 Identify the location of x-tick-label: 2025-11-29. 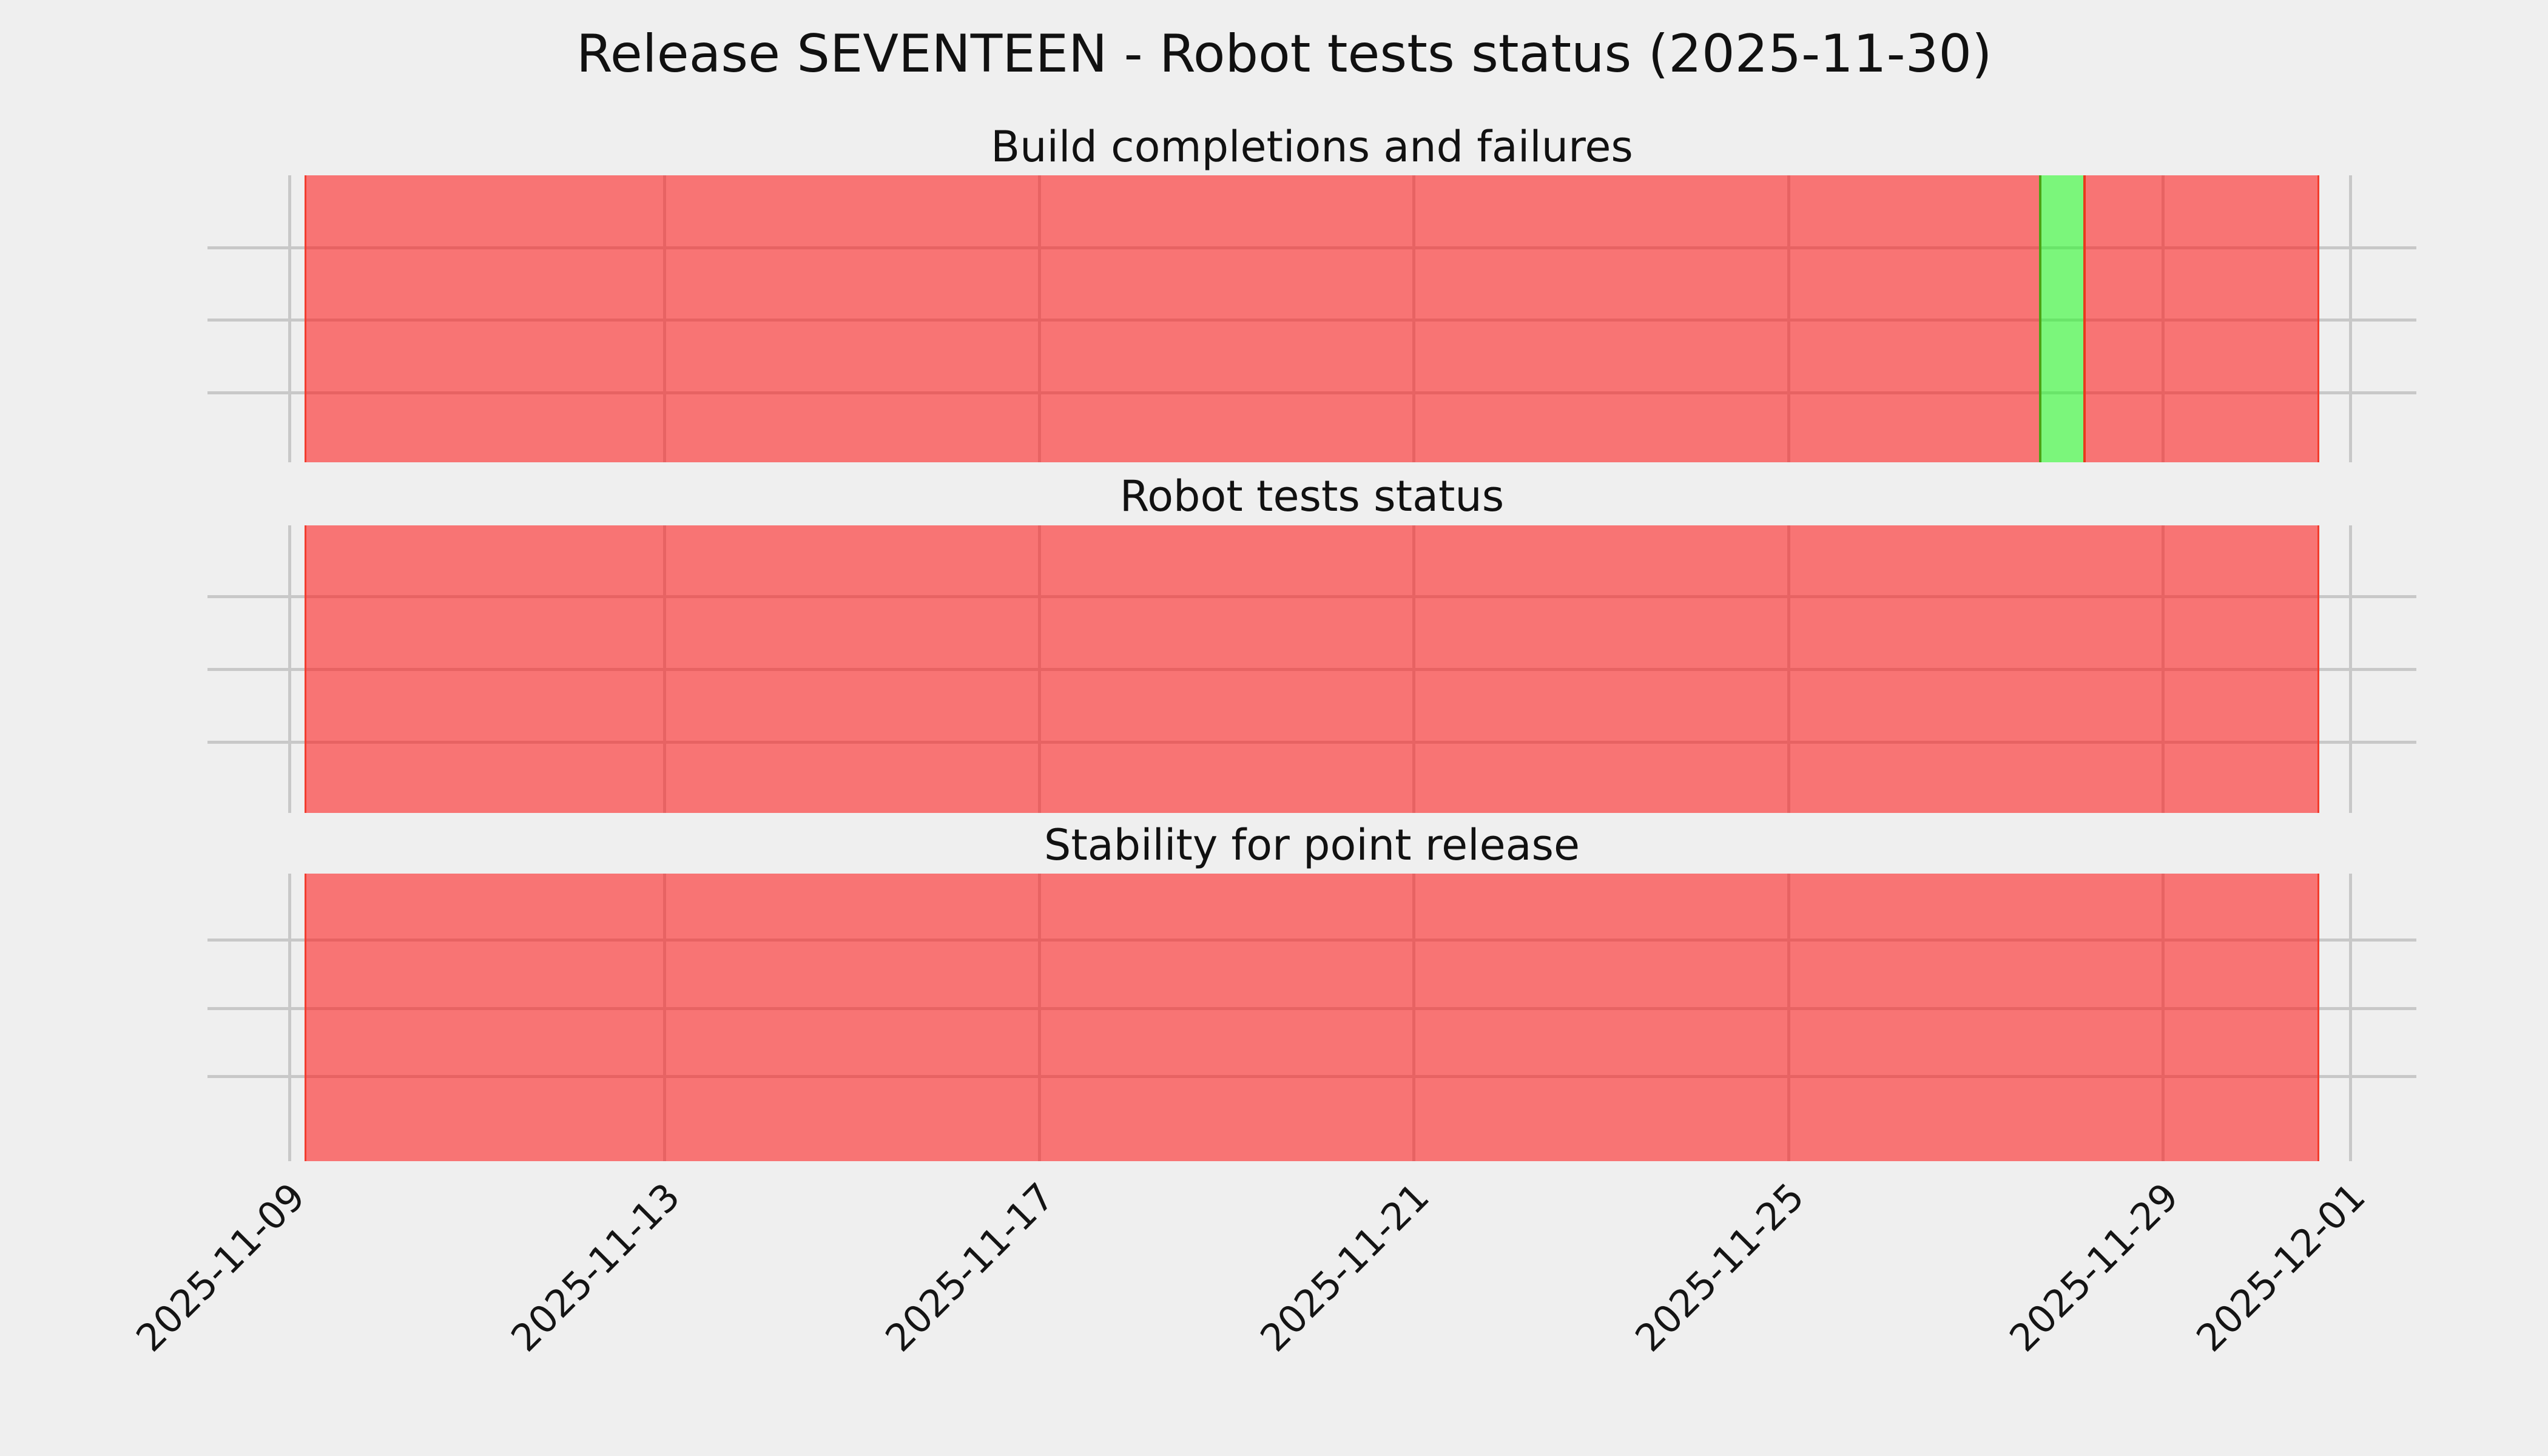
(2093, 1267).